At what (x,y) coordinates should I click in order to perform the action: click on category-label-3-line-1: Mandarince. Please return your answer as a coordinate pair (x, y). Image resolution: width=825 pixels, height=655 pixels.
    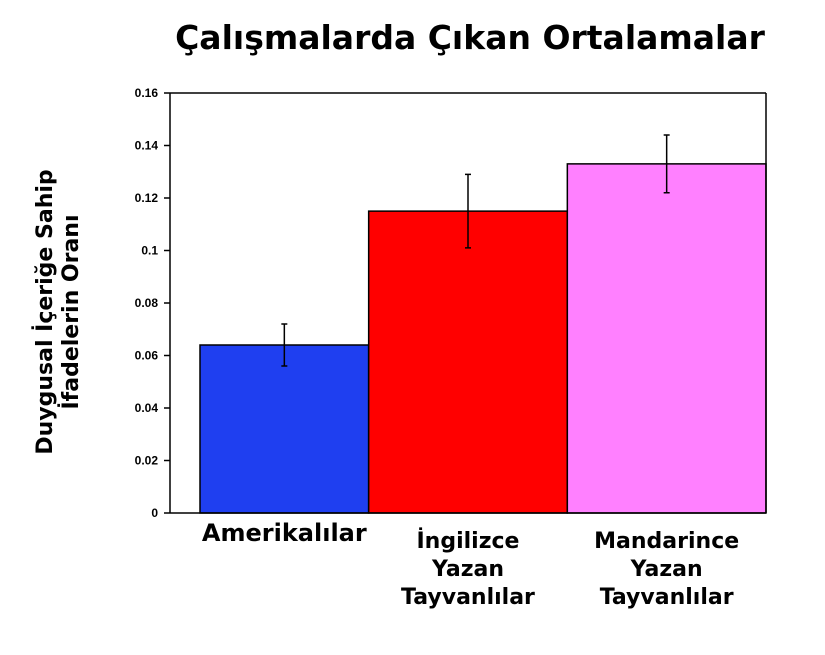
    Looking at the image, I should click on (667, 541).